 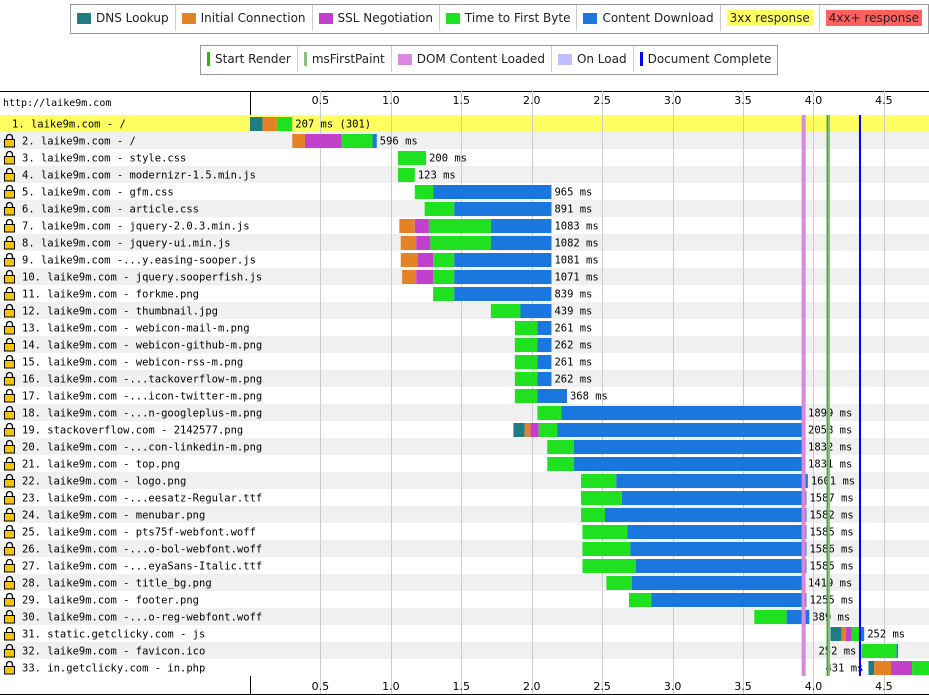 I want to click on legend-swatch, so click(x=452, y=18).